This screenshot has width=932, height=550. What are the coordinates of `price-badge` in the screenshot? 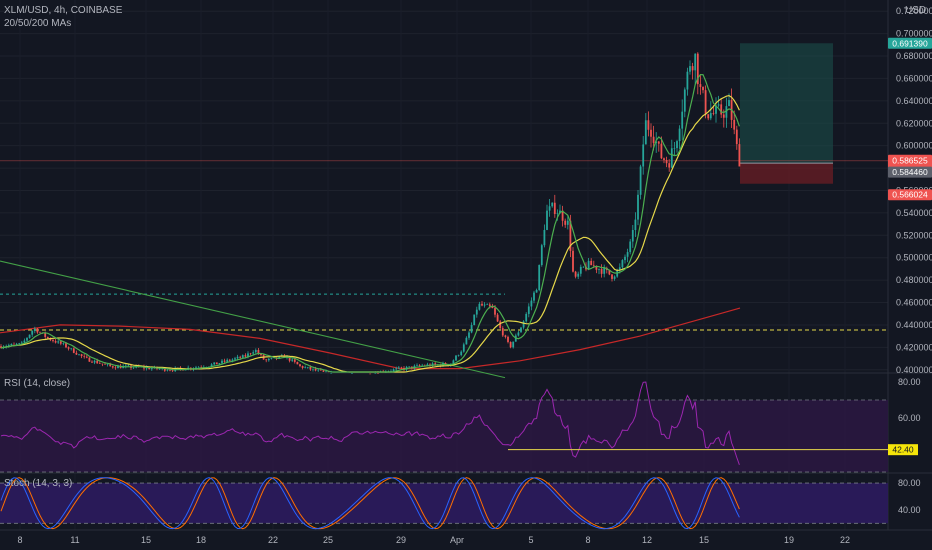 It's located at (910, 43).